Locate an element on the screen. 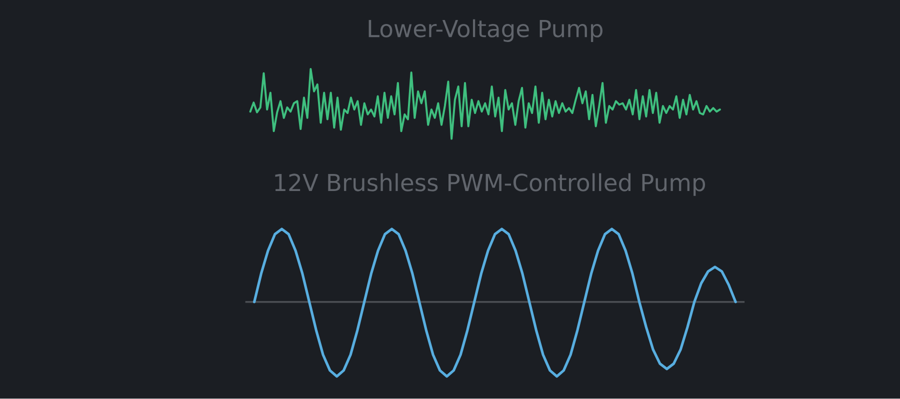 The image size is (900, 399). chart-title: Lower-Voltage Pump is located at coordinates (485, 31).